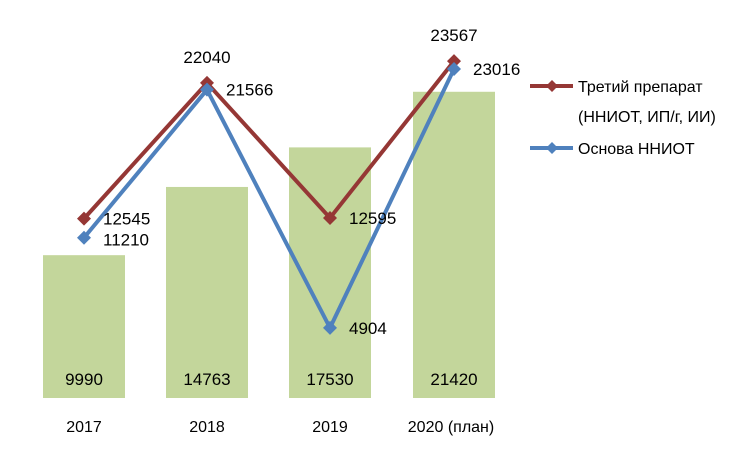 The height and width of the screenshot is (450, 750). Describe the element at coordinates (451, 427) in the screenshot. I see `x-tick-label: 2020 (план)` at that location.